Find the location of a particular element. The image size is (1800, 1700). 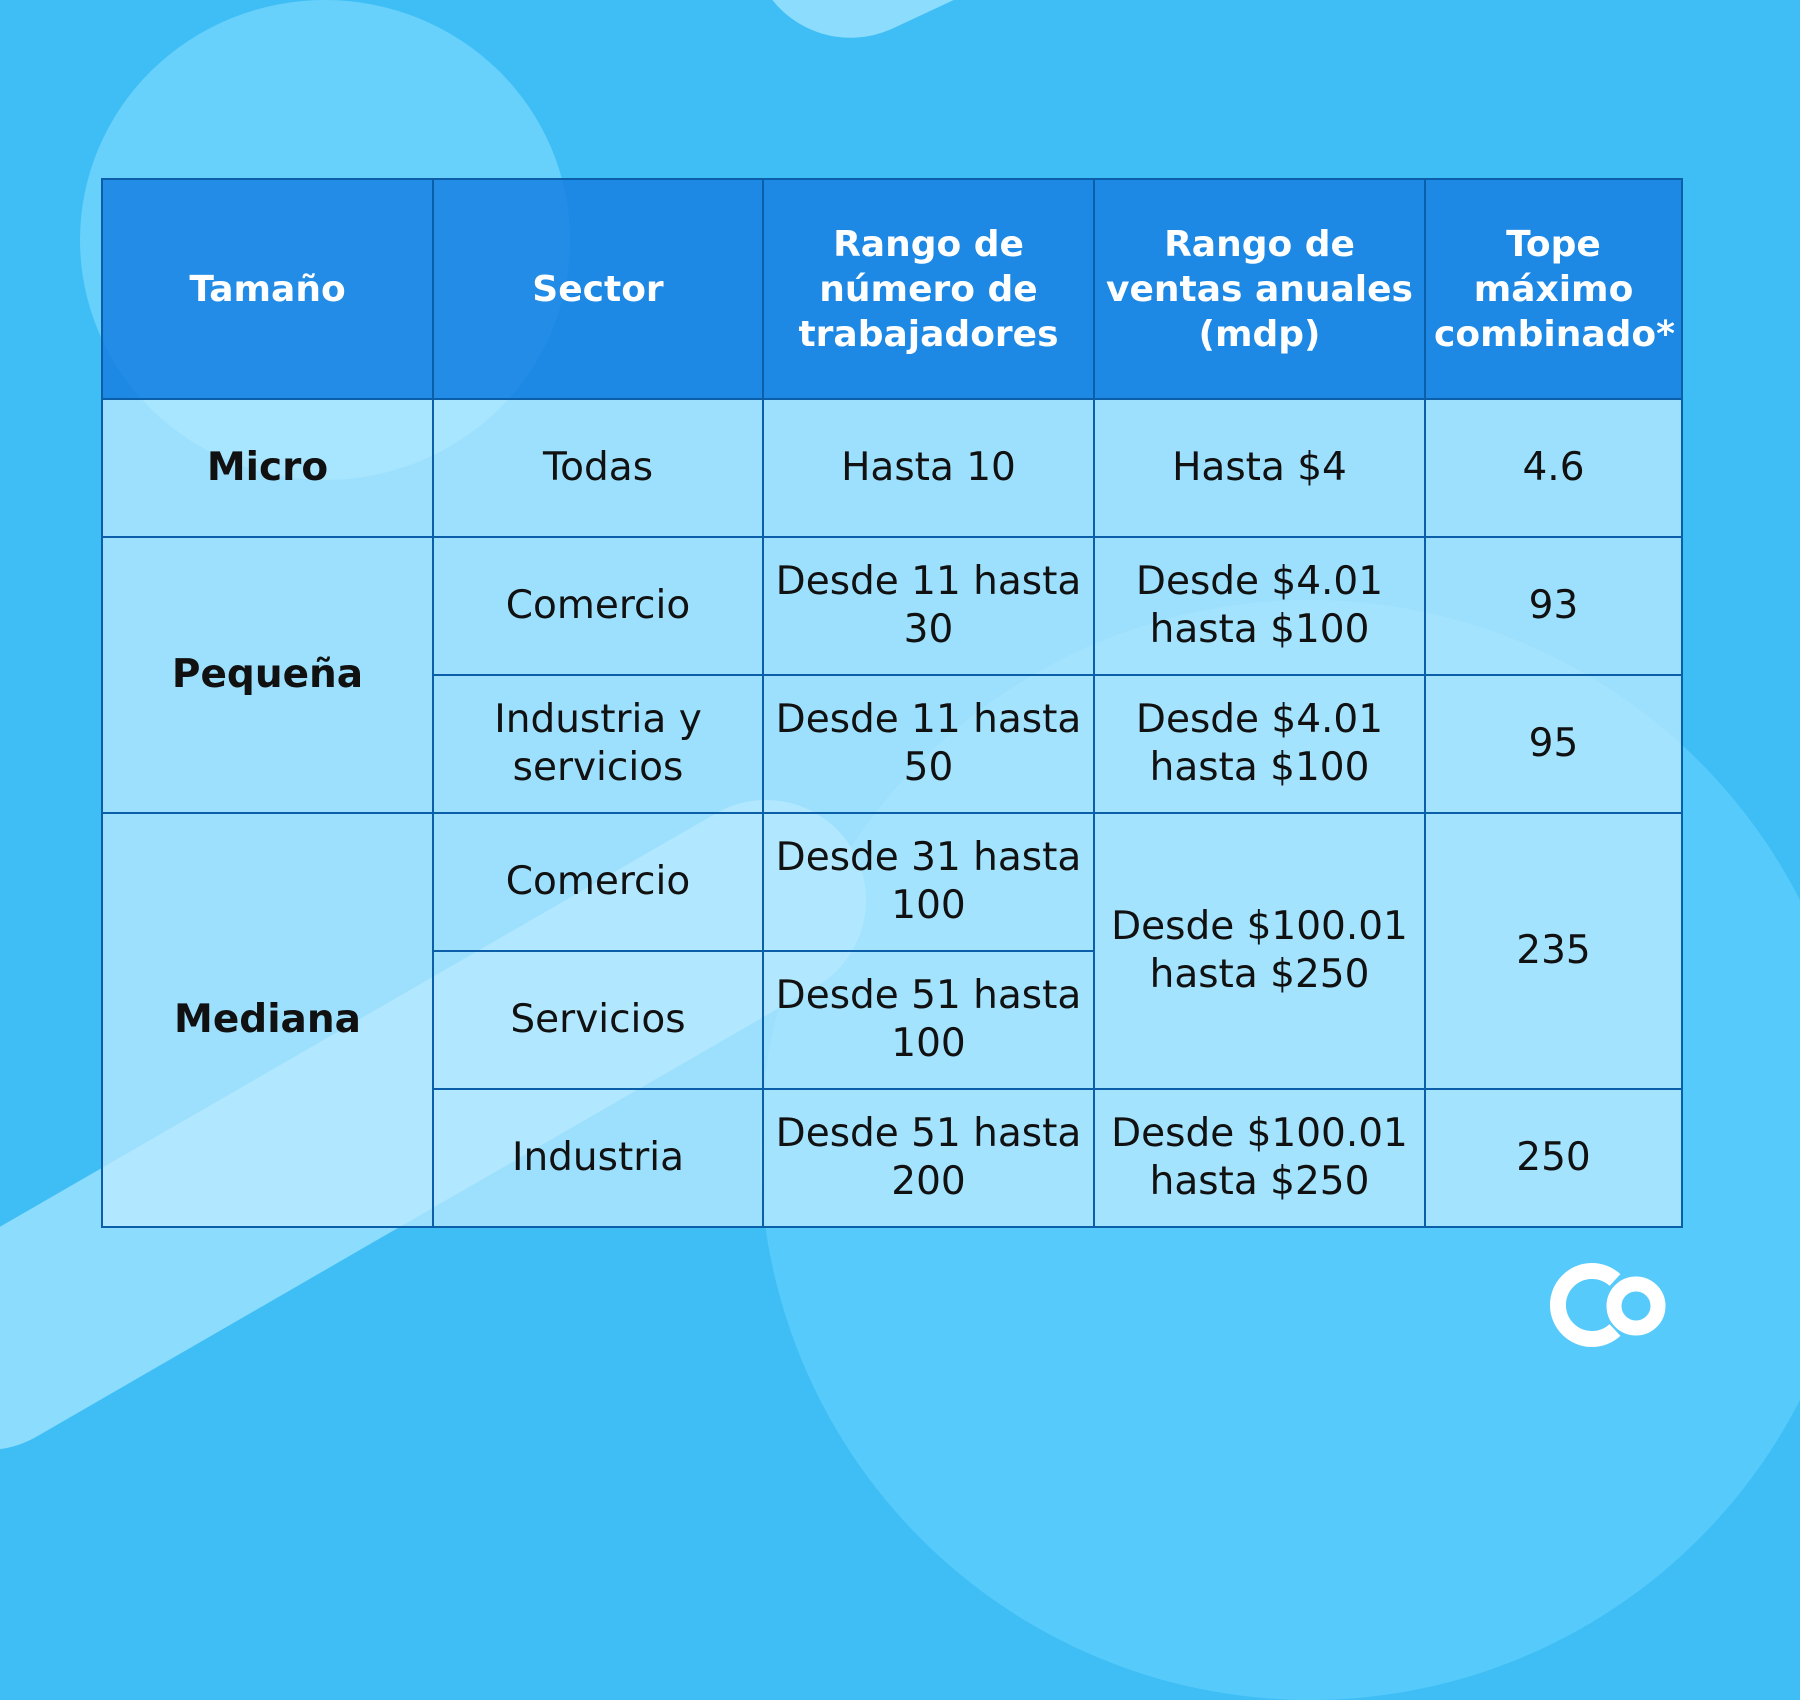

sector-cell: Todas is located at coordinates (598, 468).